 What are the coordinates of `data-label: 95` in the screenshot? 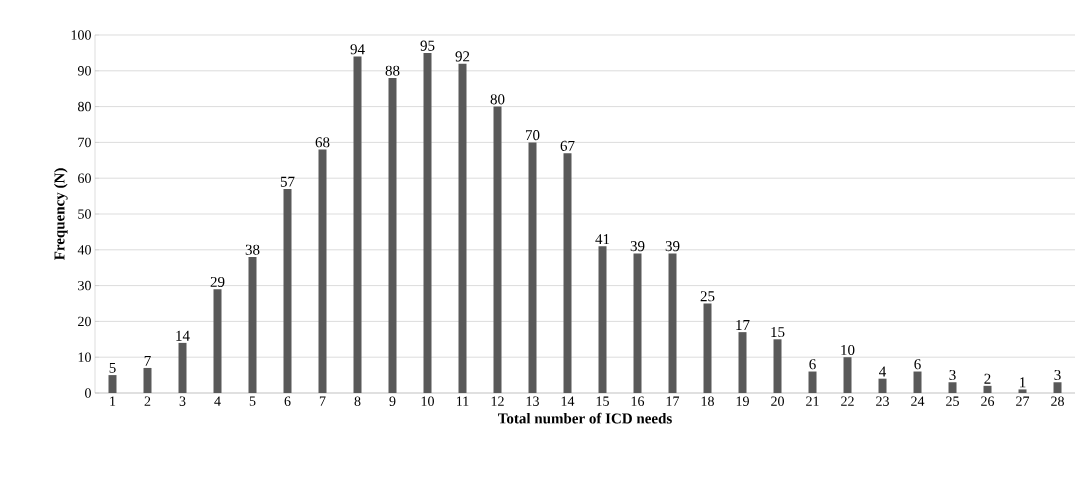 It's located at (427, 45).